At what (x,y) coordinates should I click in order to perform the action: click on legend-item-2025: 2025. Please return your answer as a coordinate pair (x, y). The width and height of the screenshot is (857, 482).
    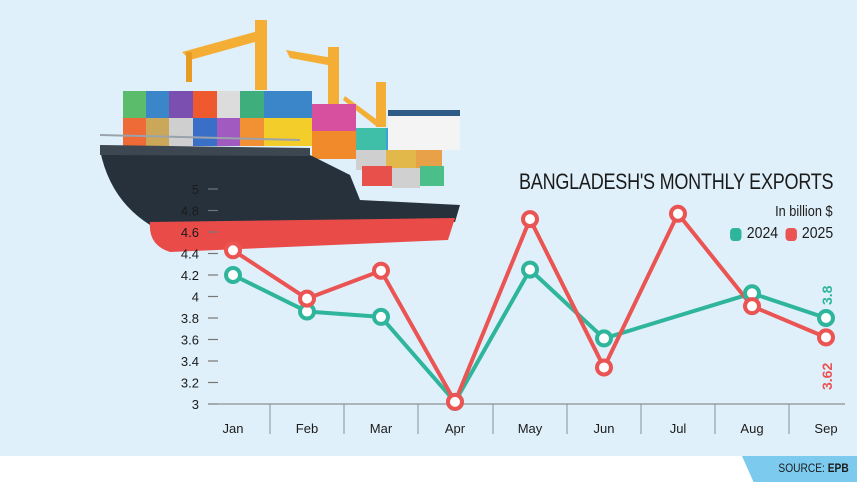
    Looking at the image, I should click on (808, 234).